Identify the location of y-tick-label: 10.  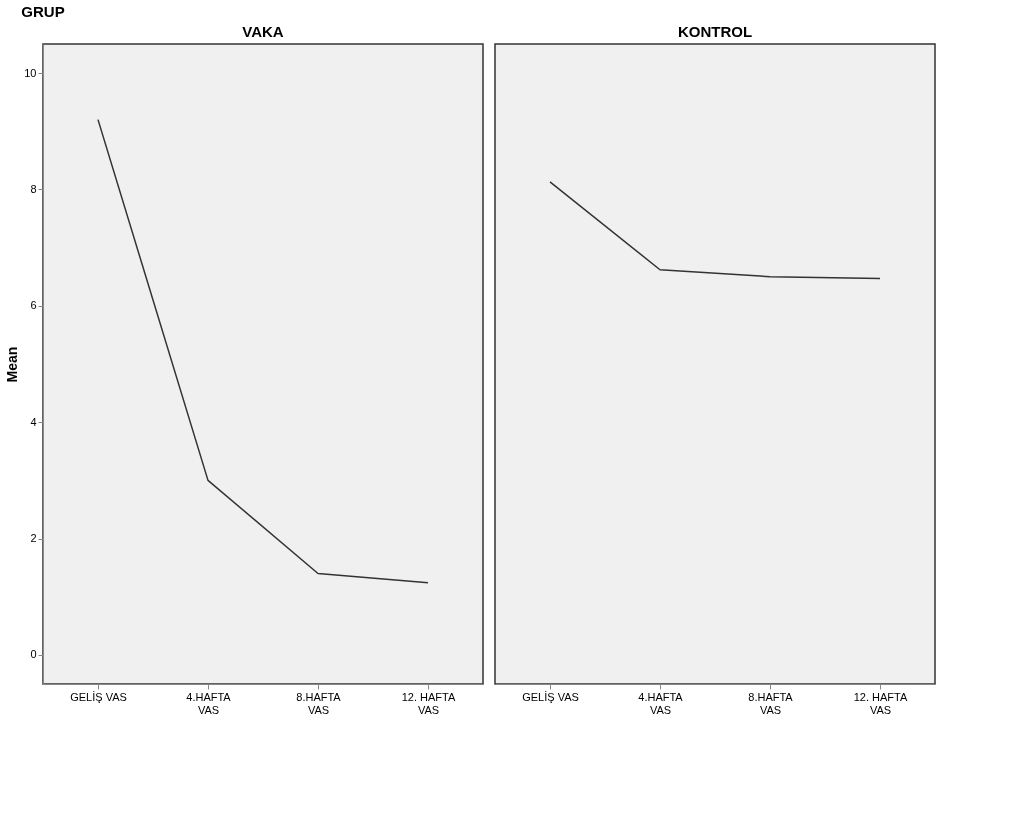
(30, 72).